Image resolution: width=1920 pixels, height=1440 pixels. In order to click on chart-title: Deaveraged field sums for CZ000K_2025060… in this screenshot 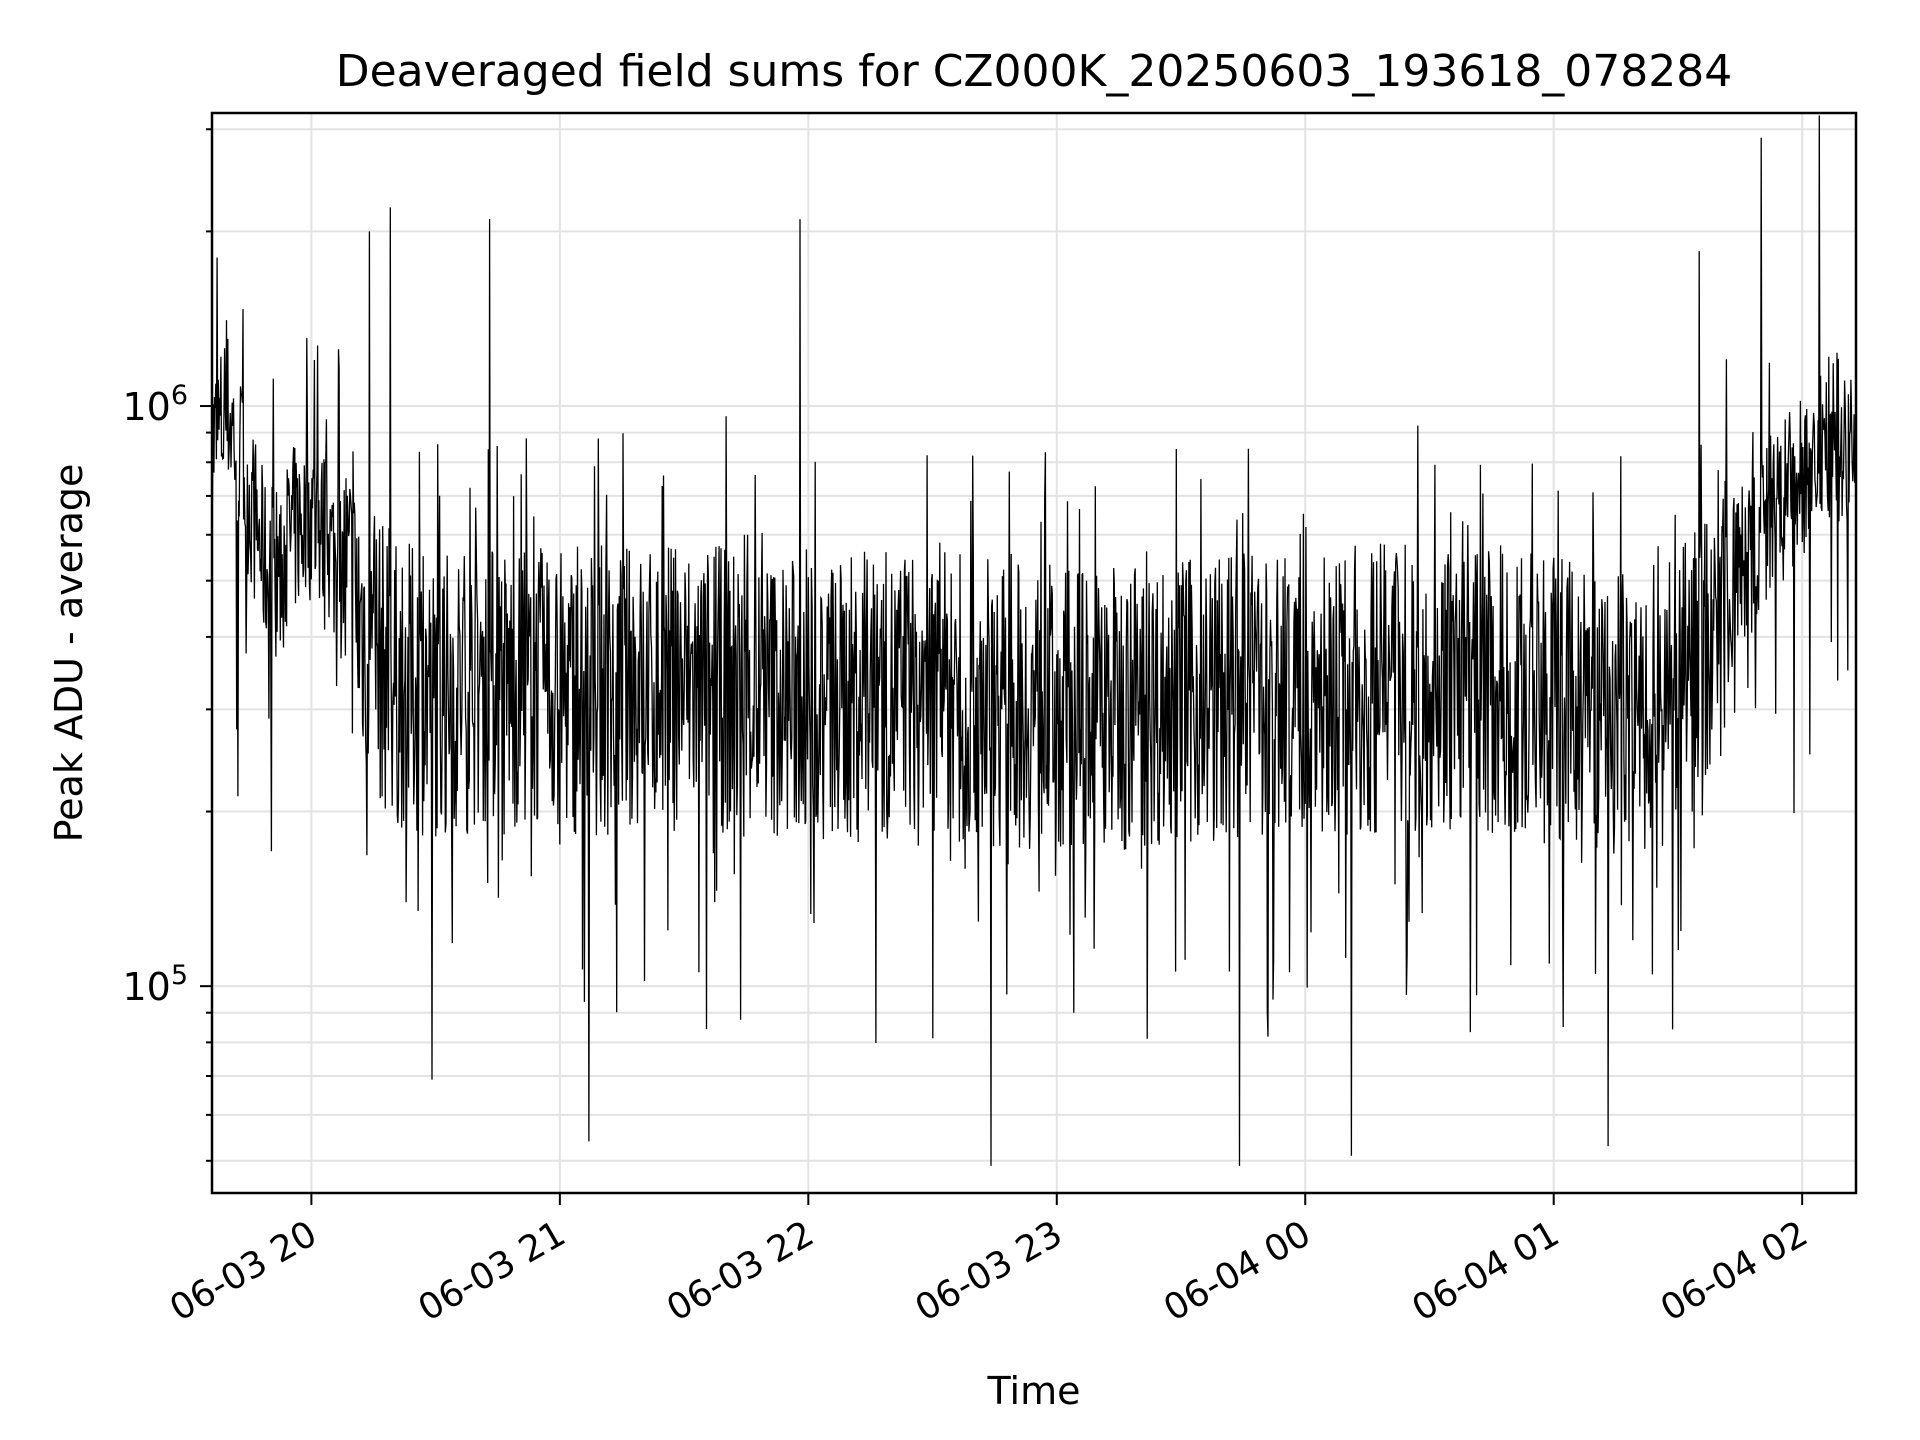, I will do `click(1034, 71)`.